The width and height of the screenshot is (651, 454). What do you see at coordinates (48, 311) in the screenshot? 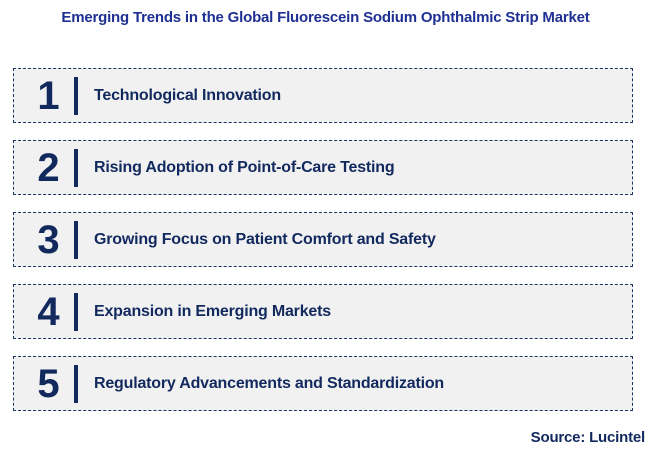
I see `trend-number: 4` at bounding box center [48, 311].